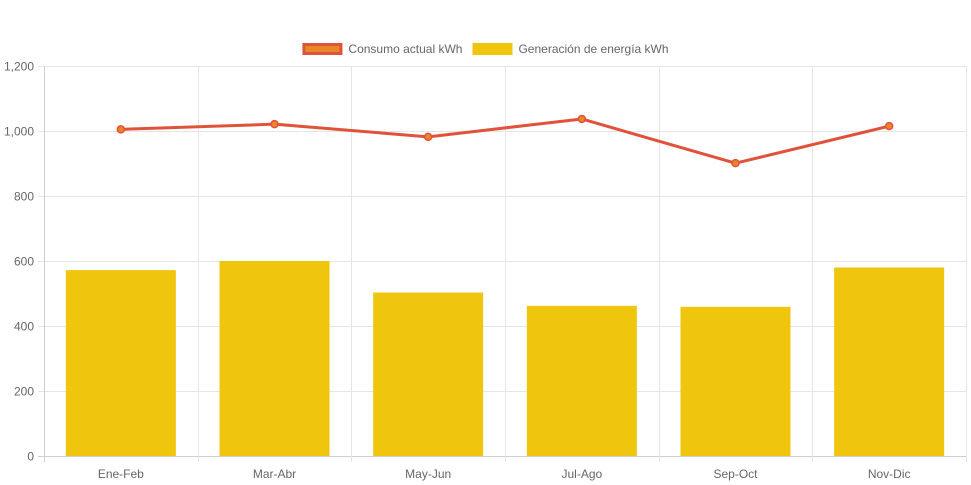 The height and width of the screenshot is (485, 971). Describe the element at coordinates (322, 49) in the screenshot. I see `legend-swatch-consumo` at that location.